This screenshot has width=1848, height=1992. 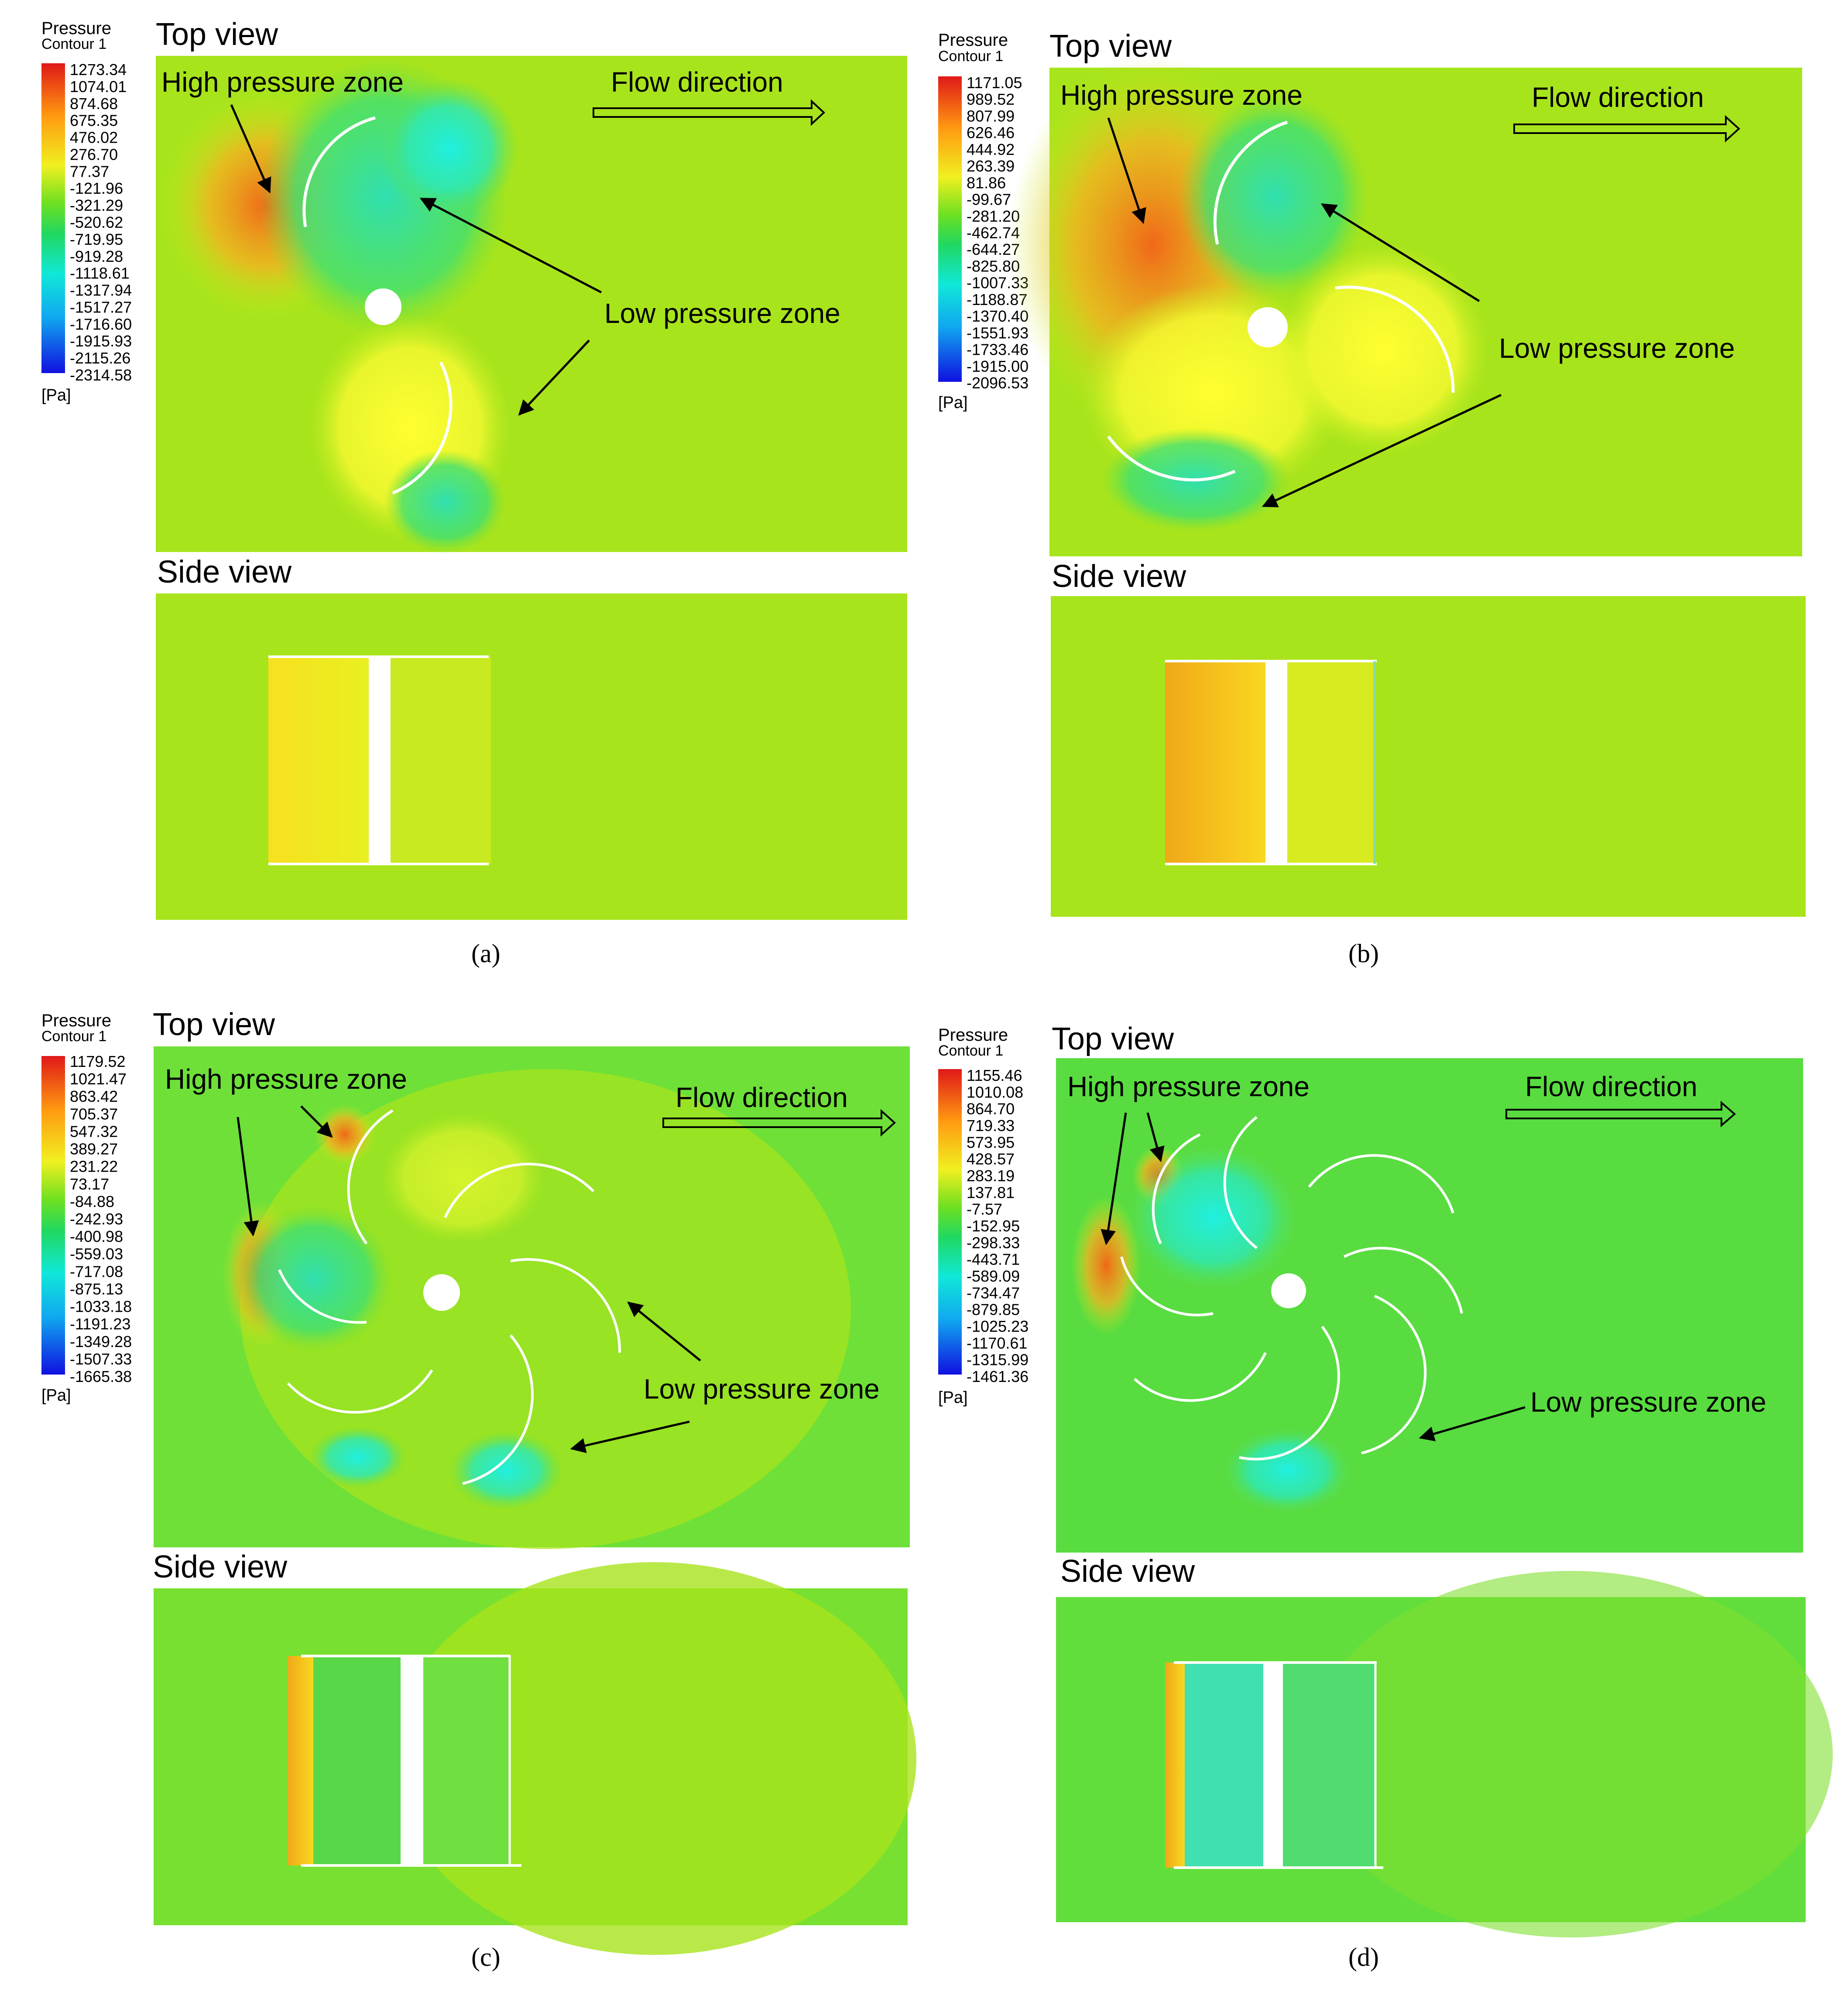 I want to click on legend-tick-label: -400.98, so click(x=96, y=1236).